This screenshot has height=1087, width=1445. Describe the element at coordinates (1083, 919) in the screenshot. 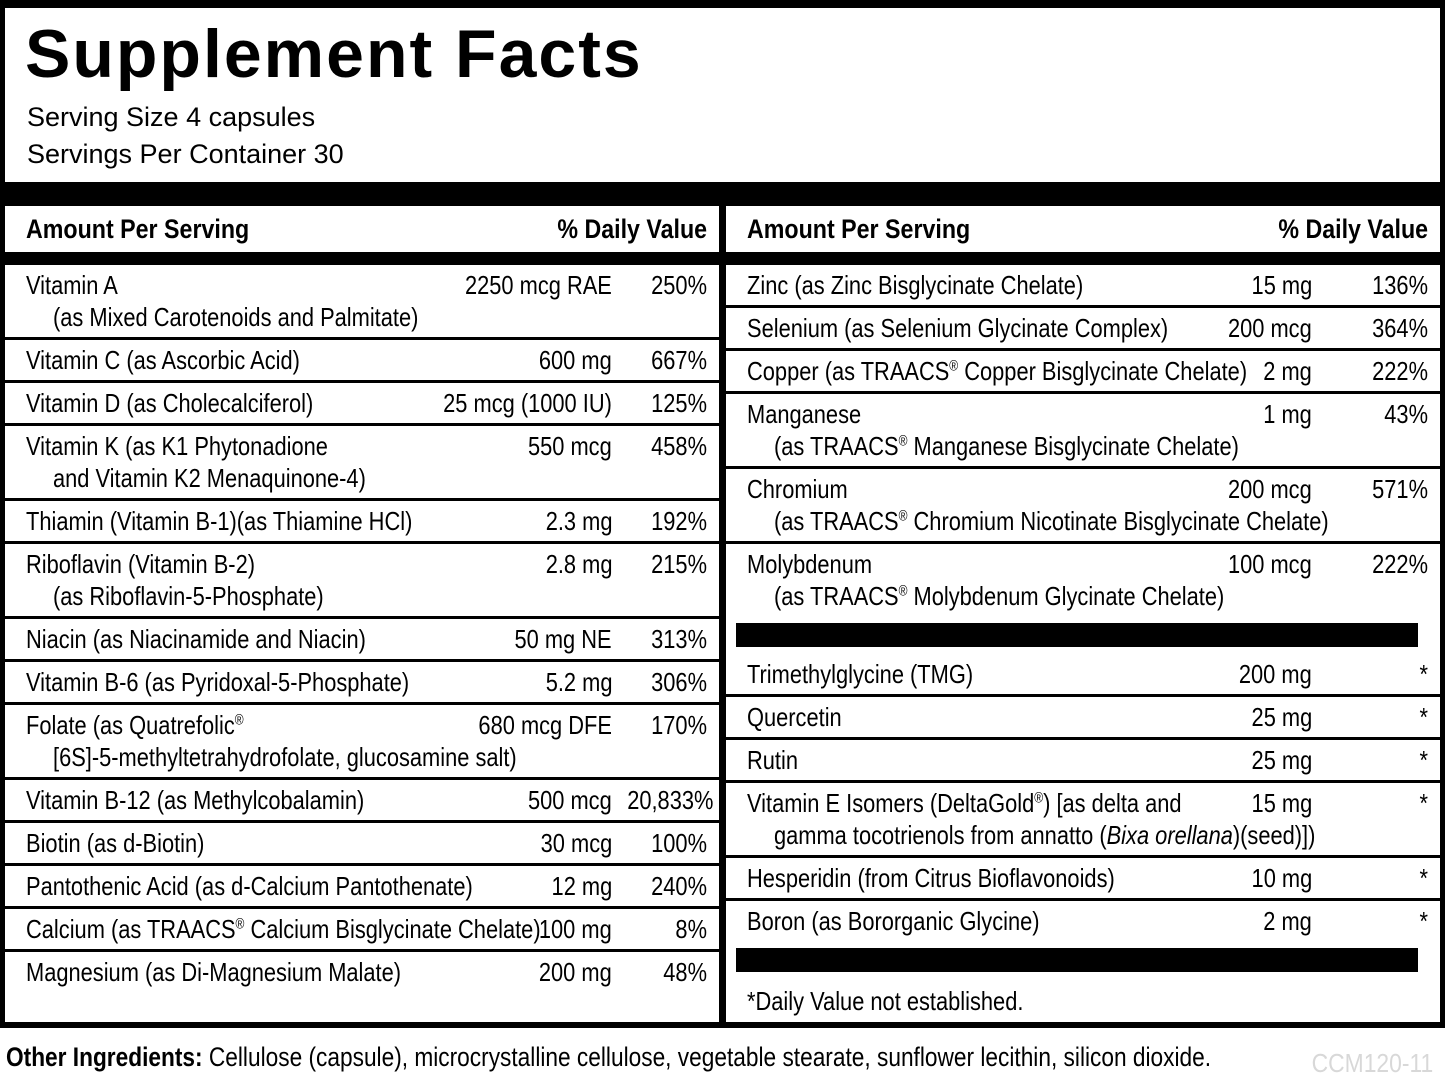

I see `nutrient-row: Boron (as Bororganic Glycine) 2 mg *` at that location.